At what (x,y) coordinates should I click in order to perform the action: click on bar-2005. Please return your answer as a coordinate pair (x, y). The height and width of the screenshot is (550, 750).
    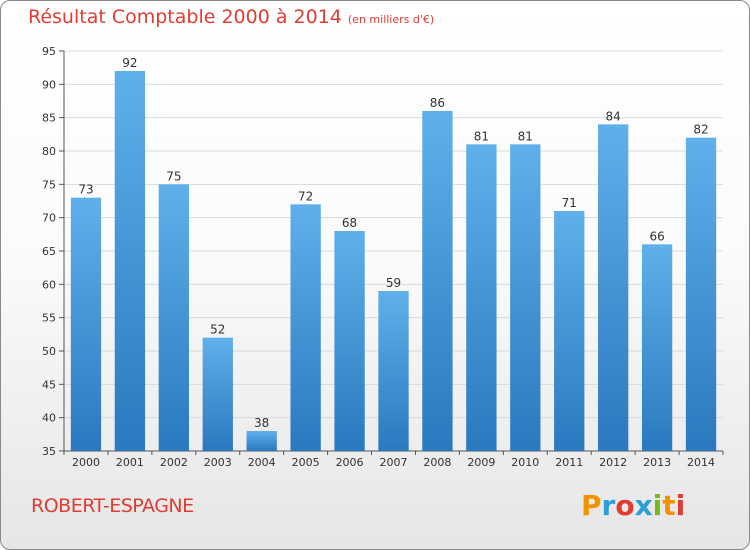
    Looking at the image, I should click on (305, 327).